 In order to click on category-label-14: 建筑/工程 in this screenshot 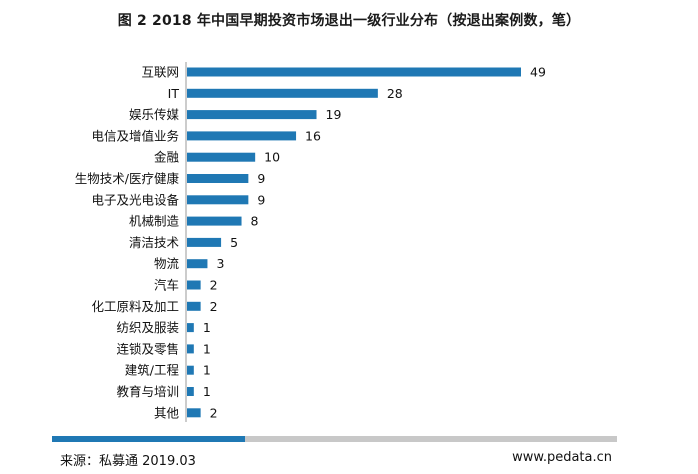, I will do `click(152, 370)`.